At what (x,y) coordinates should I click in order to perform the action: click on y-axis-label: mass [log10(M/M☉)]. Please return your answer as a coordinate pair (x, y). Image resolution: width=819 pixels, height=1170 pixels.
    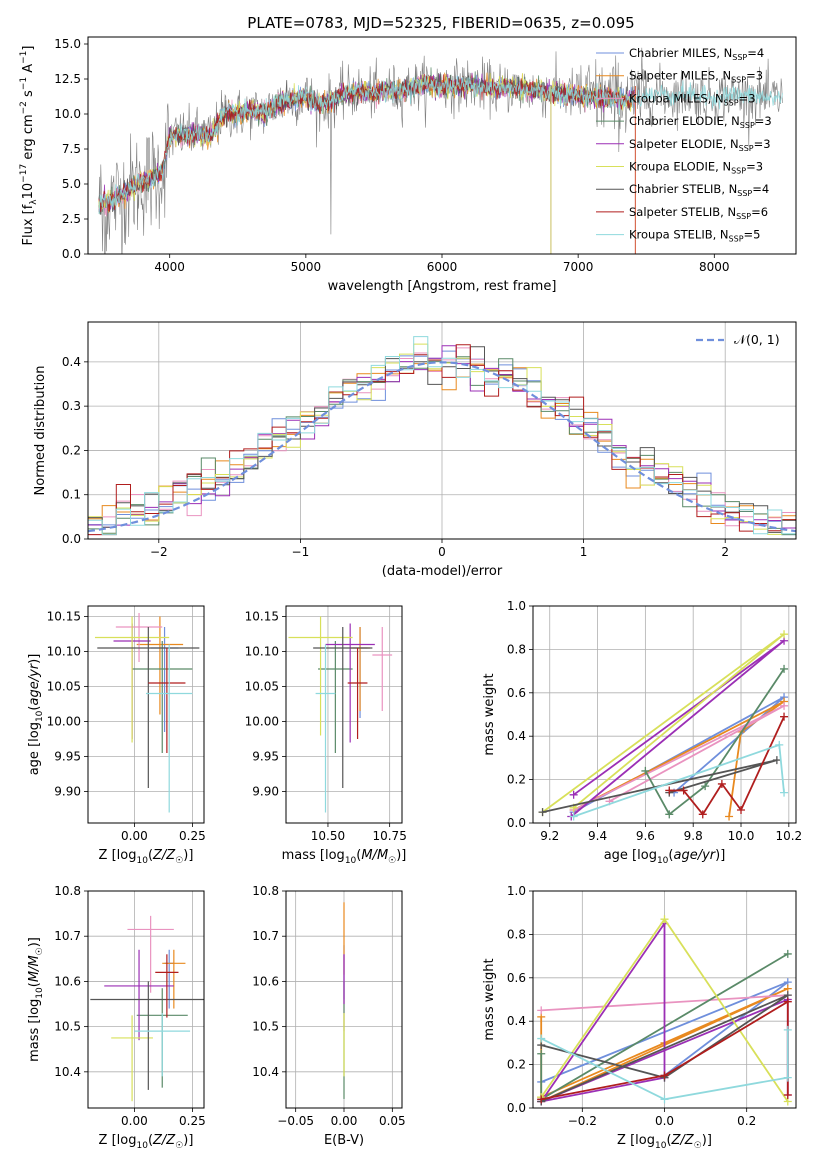
    Looking at the image, I should click on (36, 999).